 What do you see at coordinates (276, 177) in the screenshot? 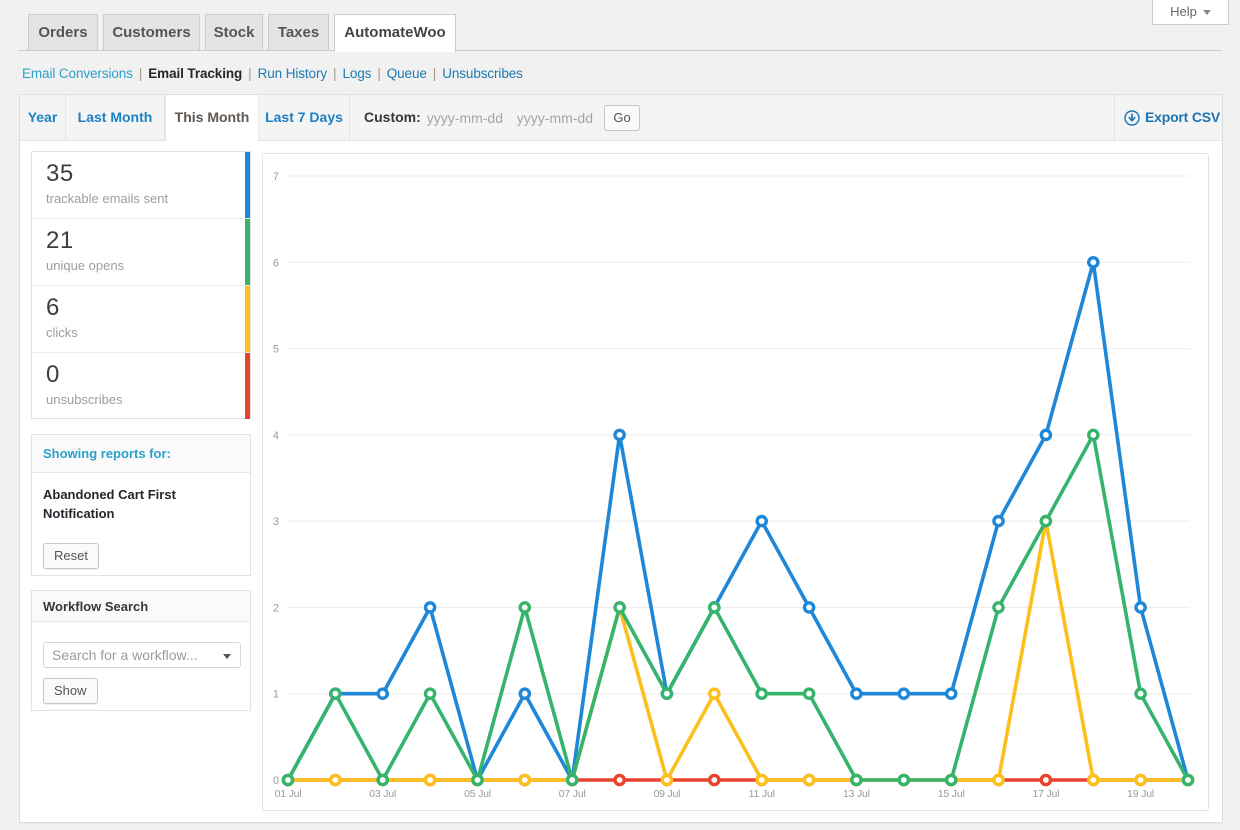
I see `svg-text: 7` at bounding box center [276, 177].